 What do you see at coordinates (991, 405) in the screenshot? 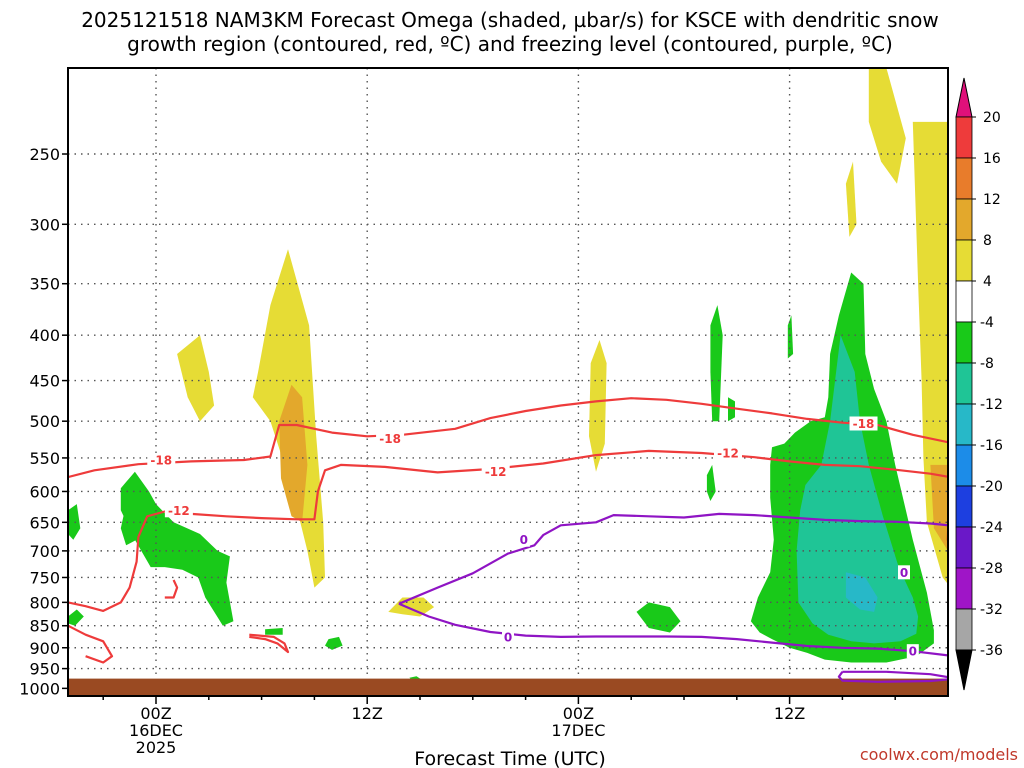
I see `colorbar-tick-label: -12` at bounding box center [991, 405].